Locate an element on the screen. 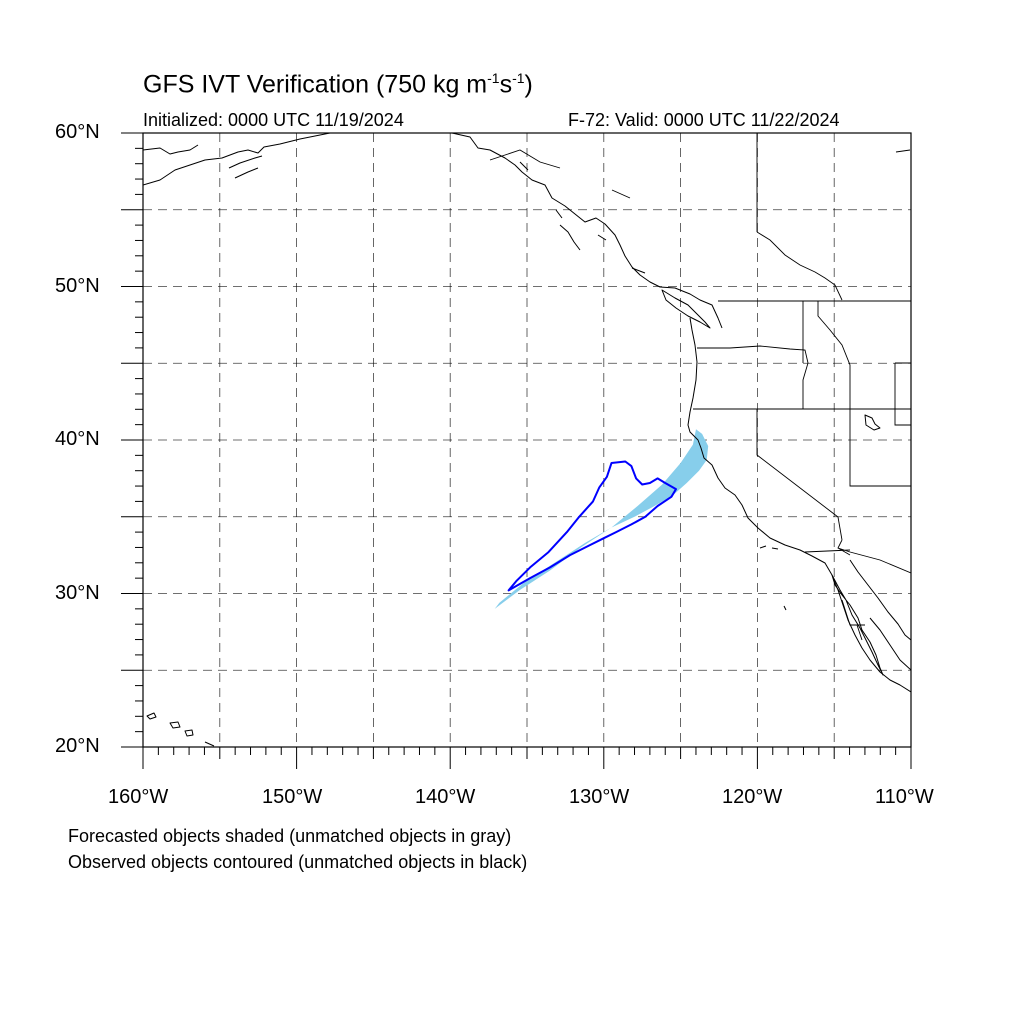 Image resolution: width=1024 pixels, height=1024 pixels. lat-label-40: 40°N is located at coordinates (77, 439).